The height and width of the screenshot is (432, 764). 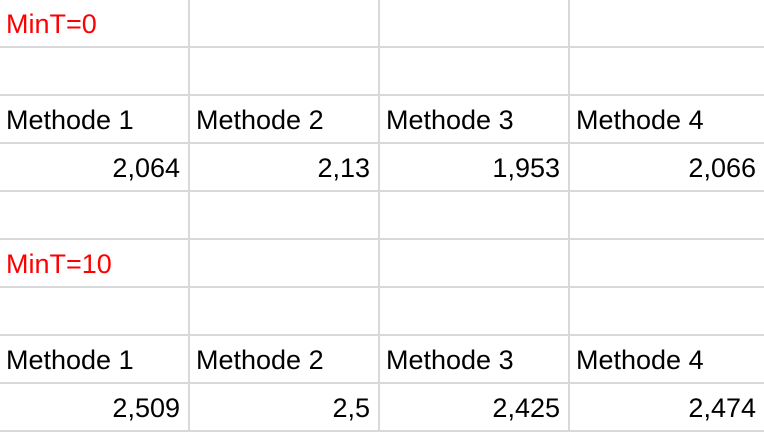 What do you see at coordinates (95, 24) in the screenshot?
I see `section-label-cell: MinT=0` at bounding box center [95, 24].